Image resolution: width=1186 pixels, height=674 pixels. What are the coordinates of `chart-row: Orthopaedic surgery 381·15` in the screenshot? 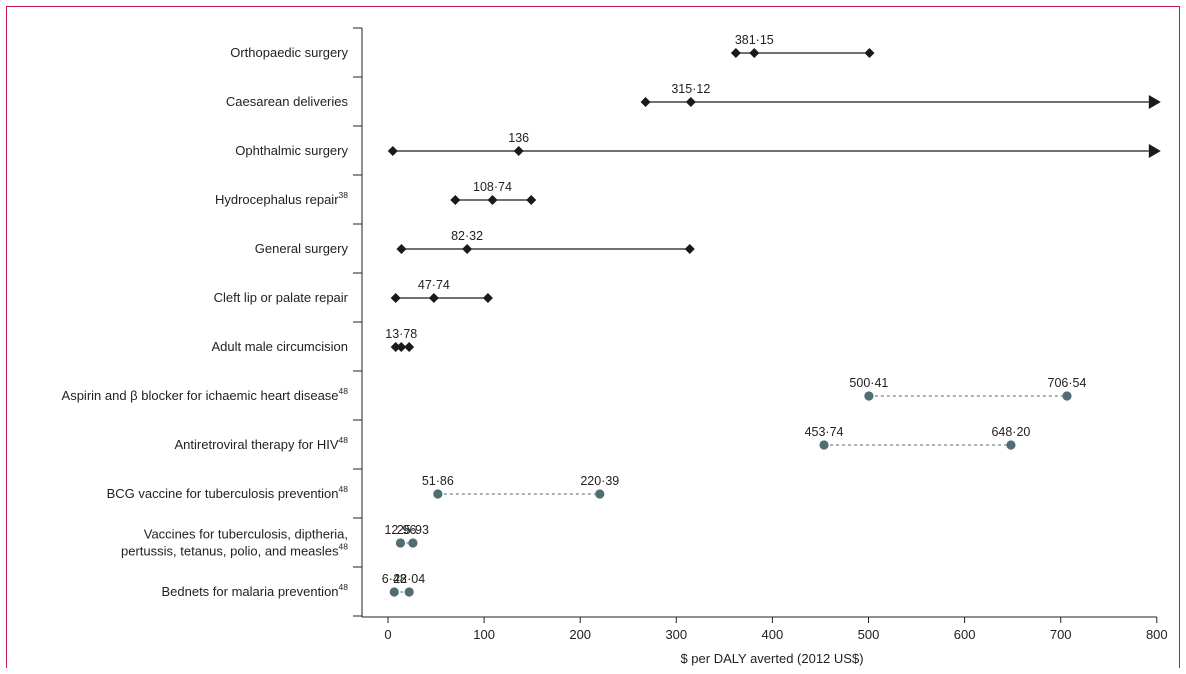 It's located at (552, 46).